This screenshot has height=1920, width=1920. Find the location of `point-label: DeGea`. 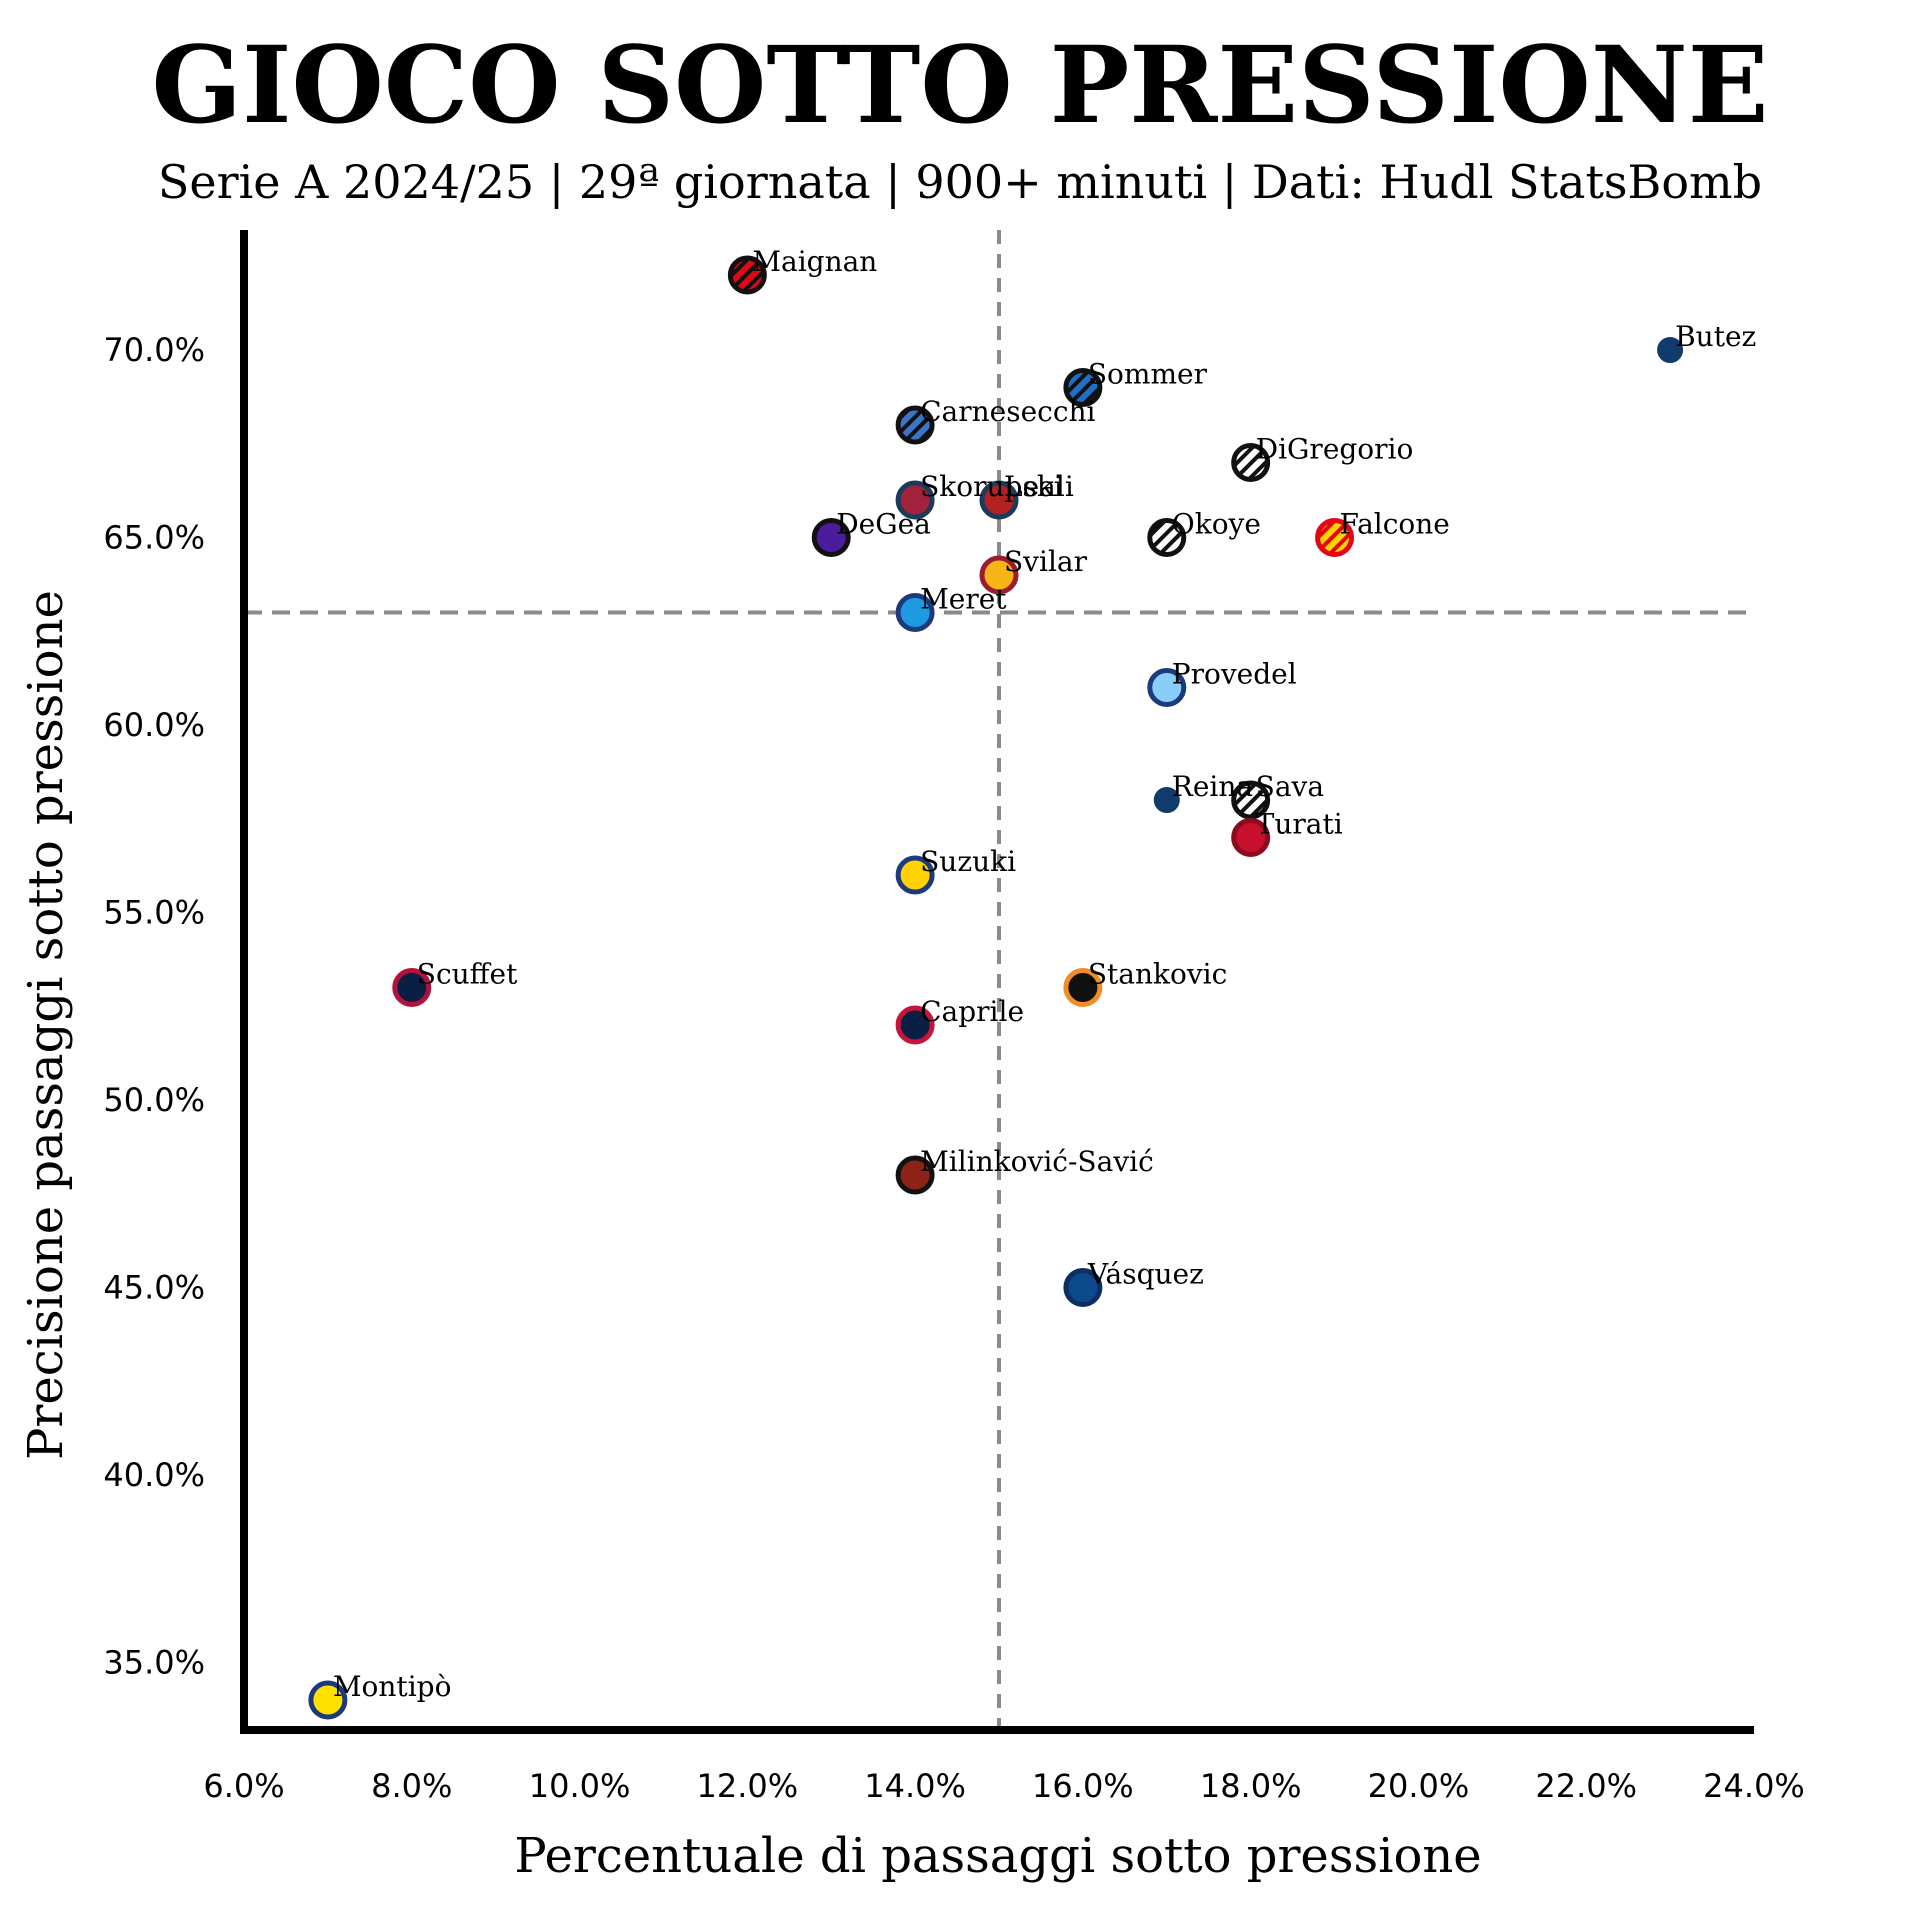

point-label: DeGea is located at coordinates (883, 524).